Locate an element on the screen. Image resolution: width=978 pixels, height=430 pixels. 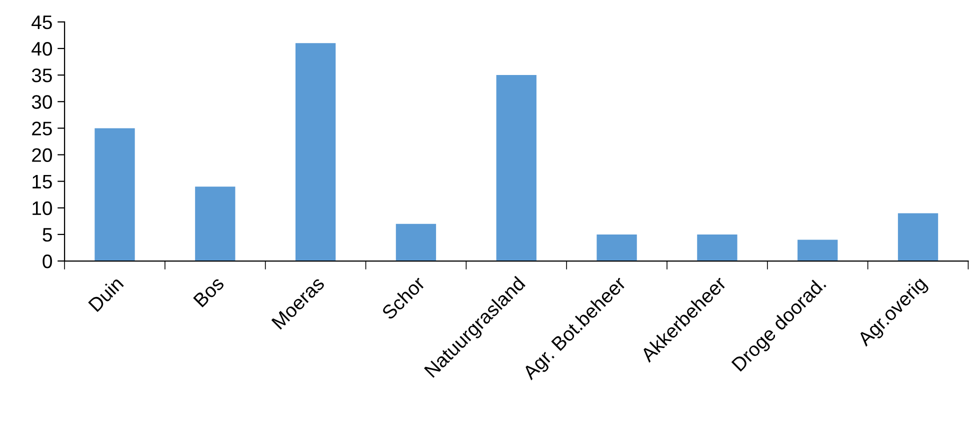
x-tick-label: Duin is located at coordinates (106, 294).